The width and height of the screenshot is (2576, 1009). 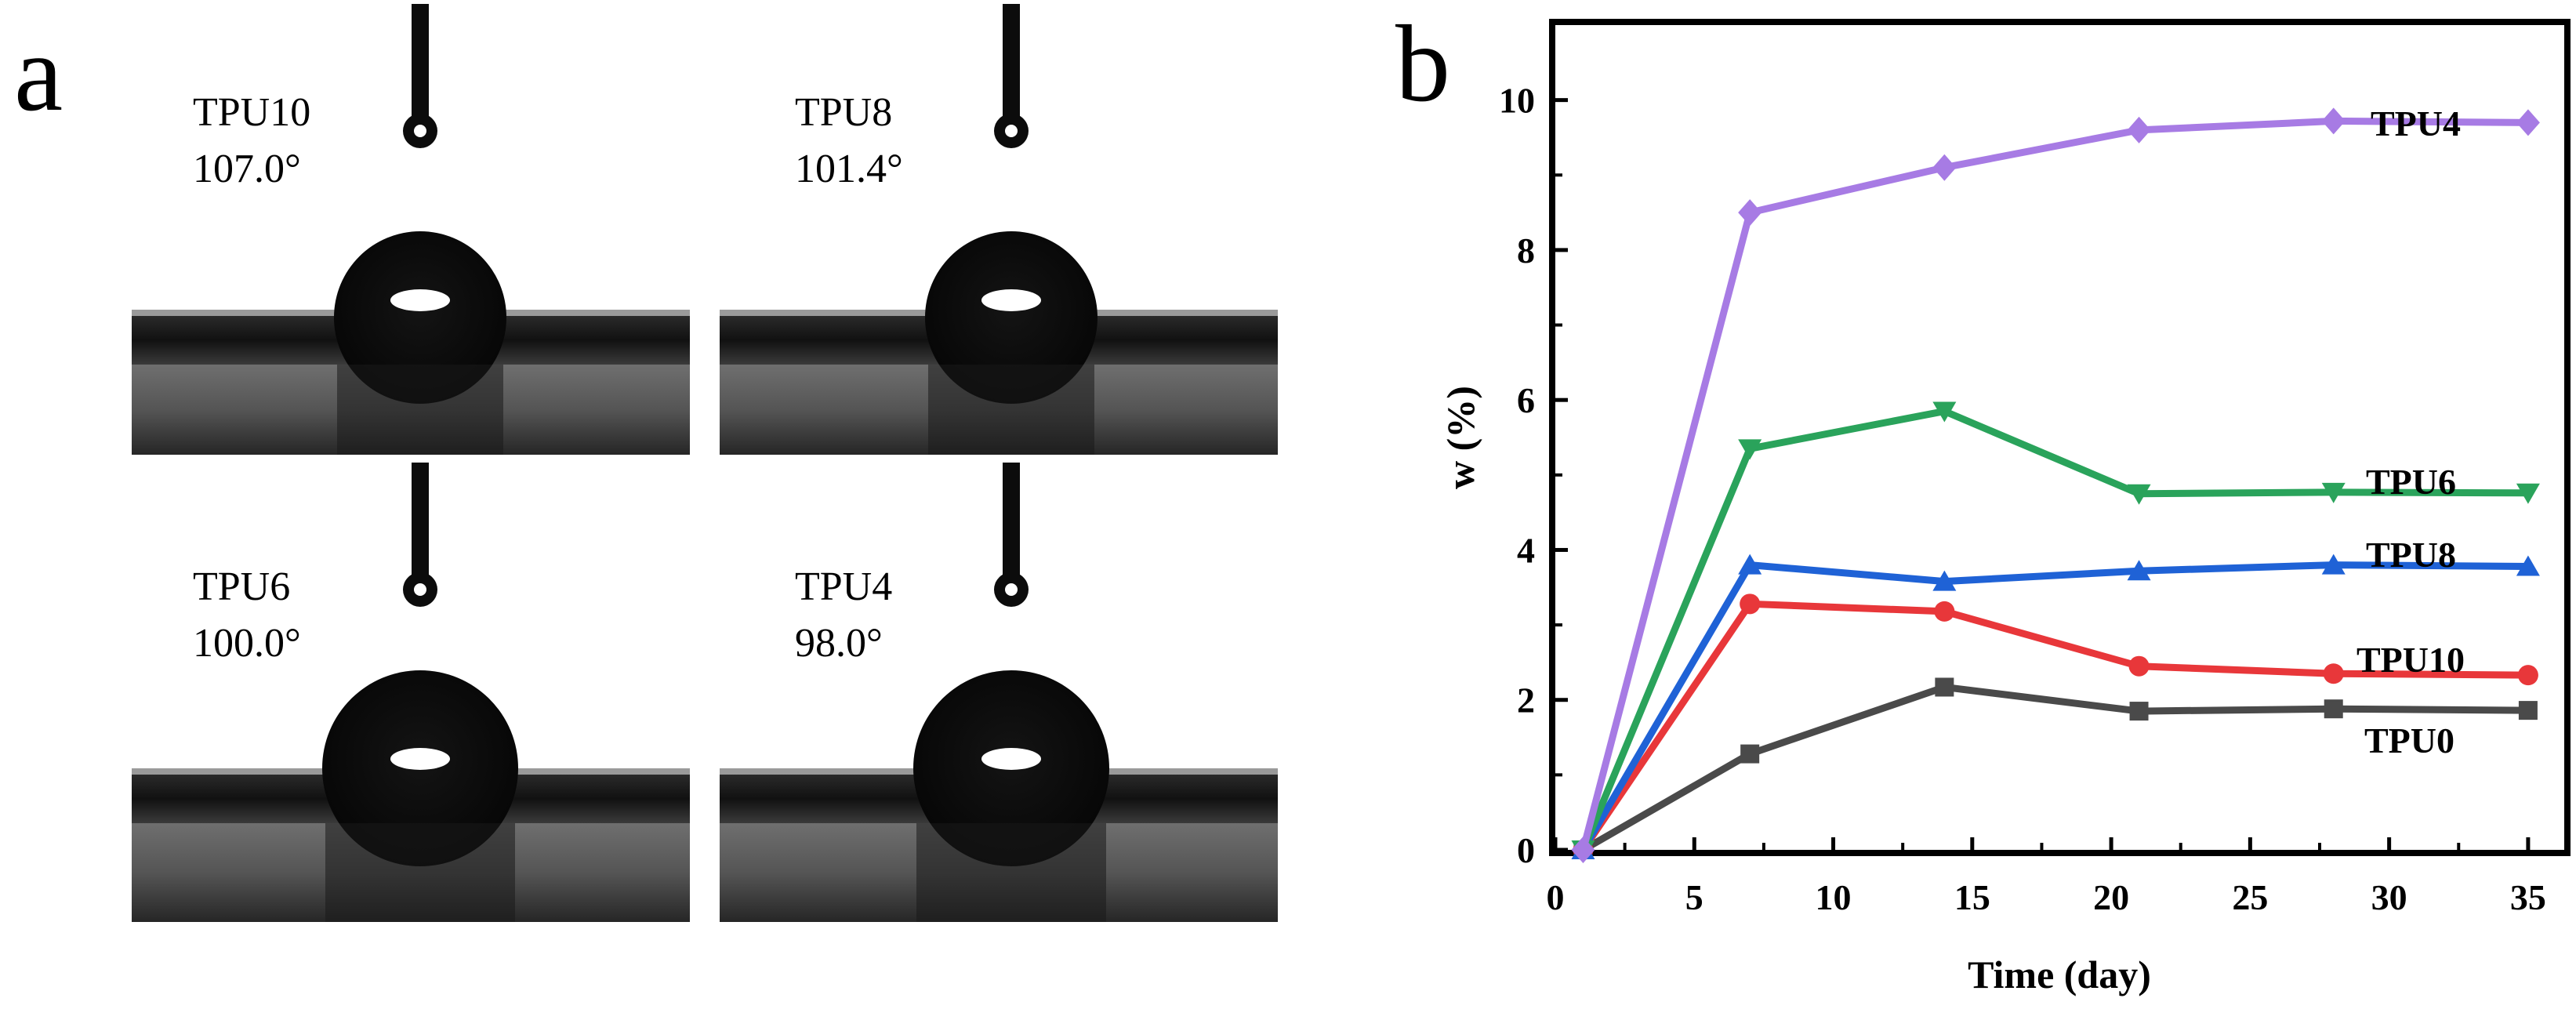 I want to click on y-tick-label: 6, so click(x=1526, y=400).